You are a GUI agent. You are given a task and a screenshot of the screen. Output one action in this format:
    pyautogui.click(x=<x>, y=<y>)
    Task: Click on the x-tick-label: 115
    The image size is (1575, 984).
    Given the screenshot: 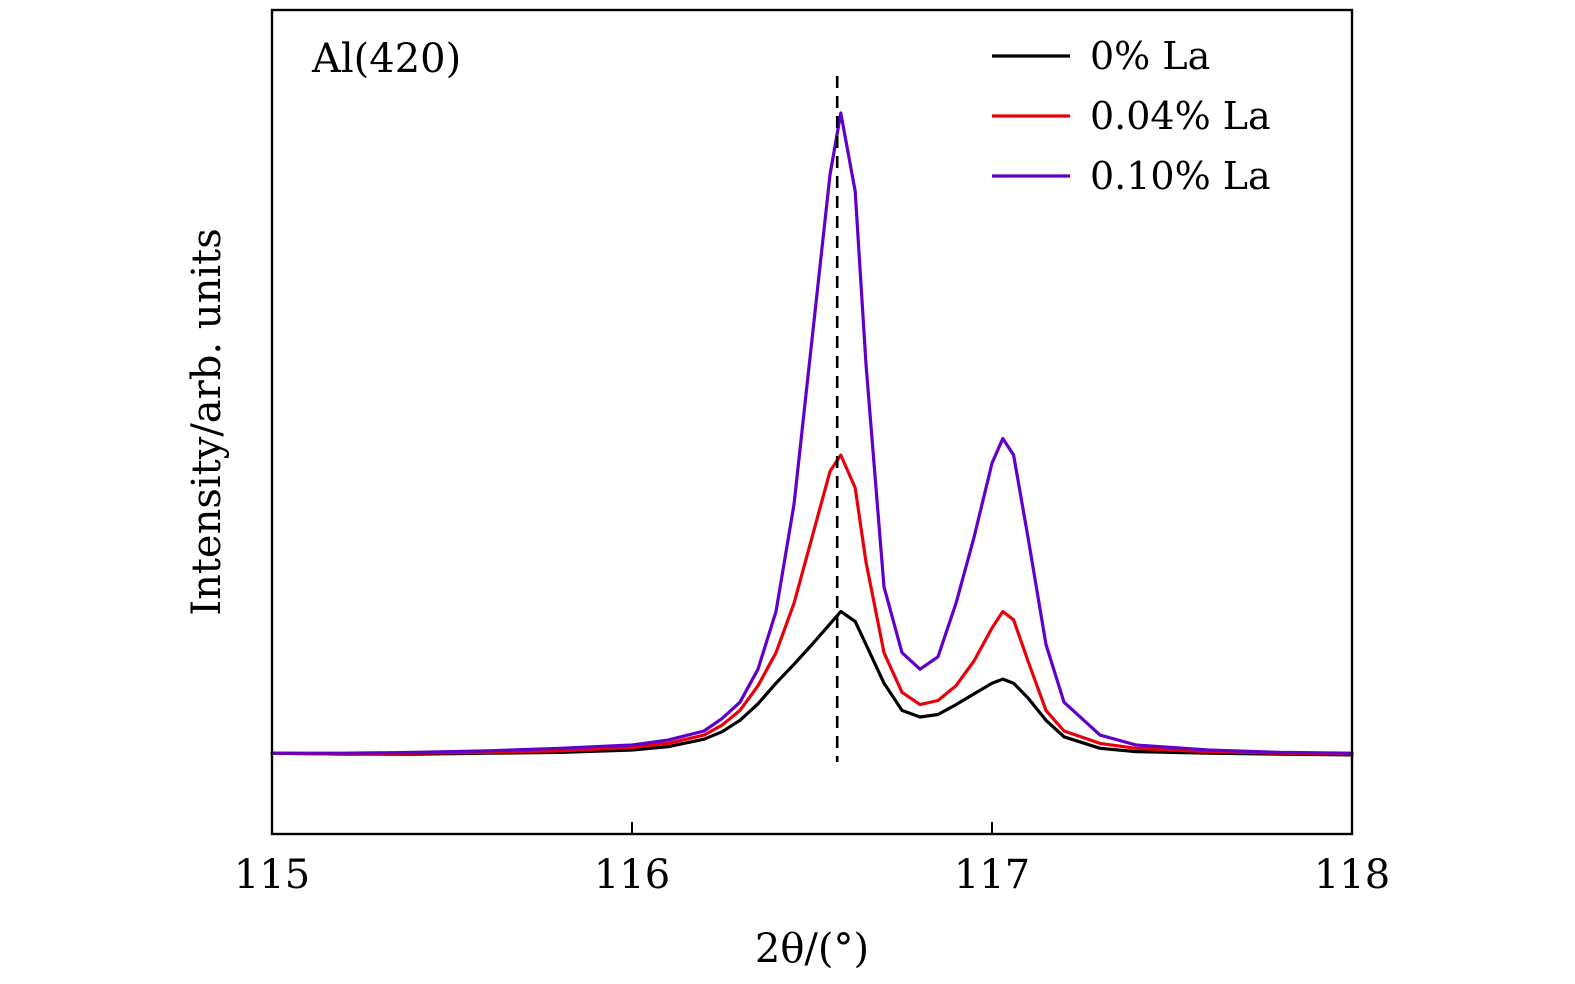 What is the action you would take?
    pyautogui.click(x=272, y=875)
    